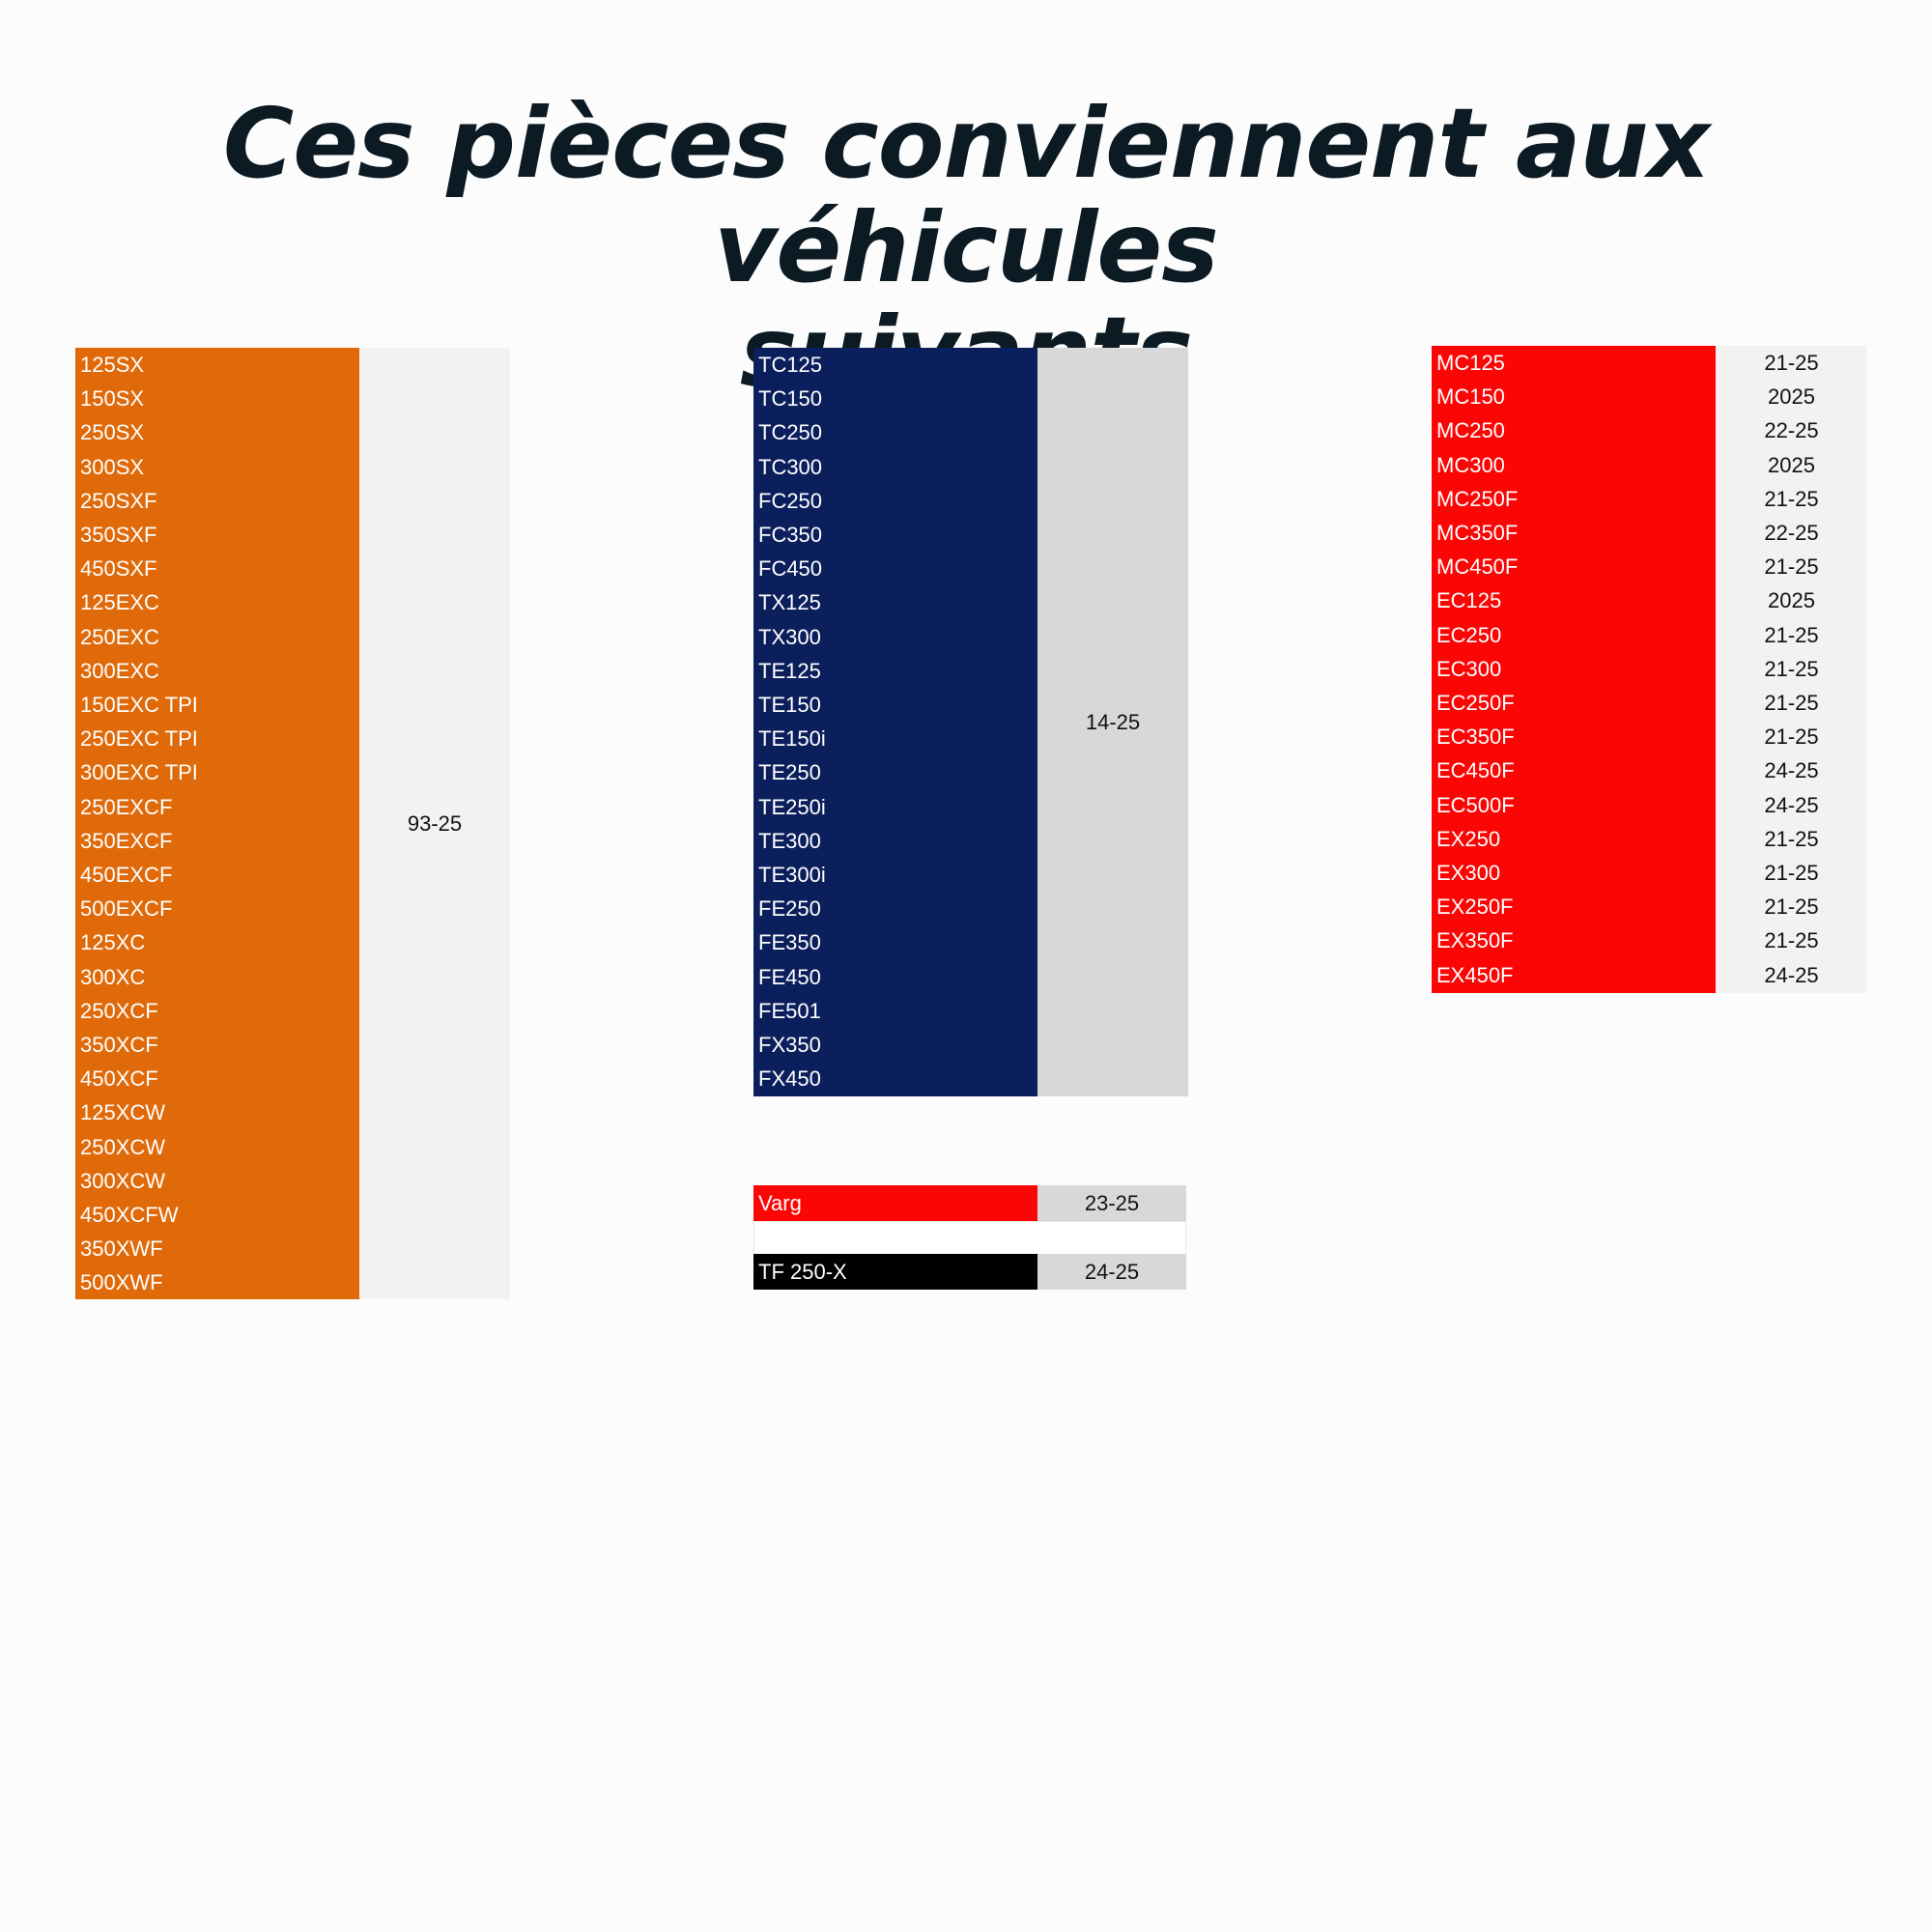  I want to click on gasgas-model-row: EX250, so click(1468, 838).